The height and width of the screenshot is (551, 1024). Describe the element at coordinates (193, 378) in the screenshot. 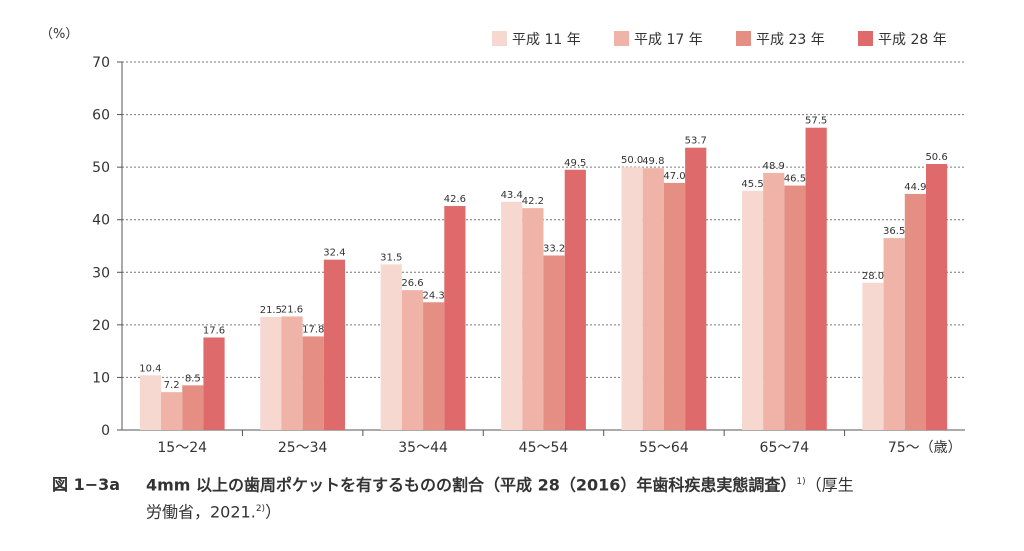

I see `data-label: 8.5` at that location.